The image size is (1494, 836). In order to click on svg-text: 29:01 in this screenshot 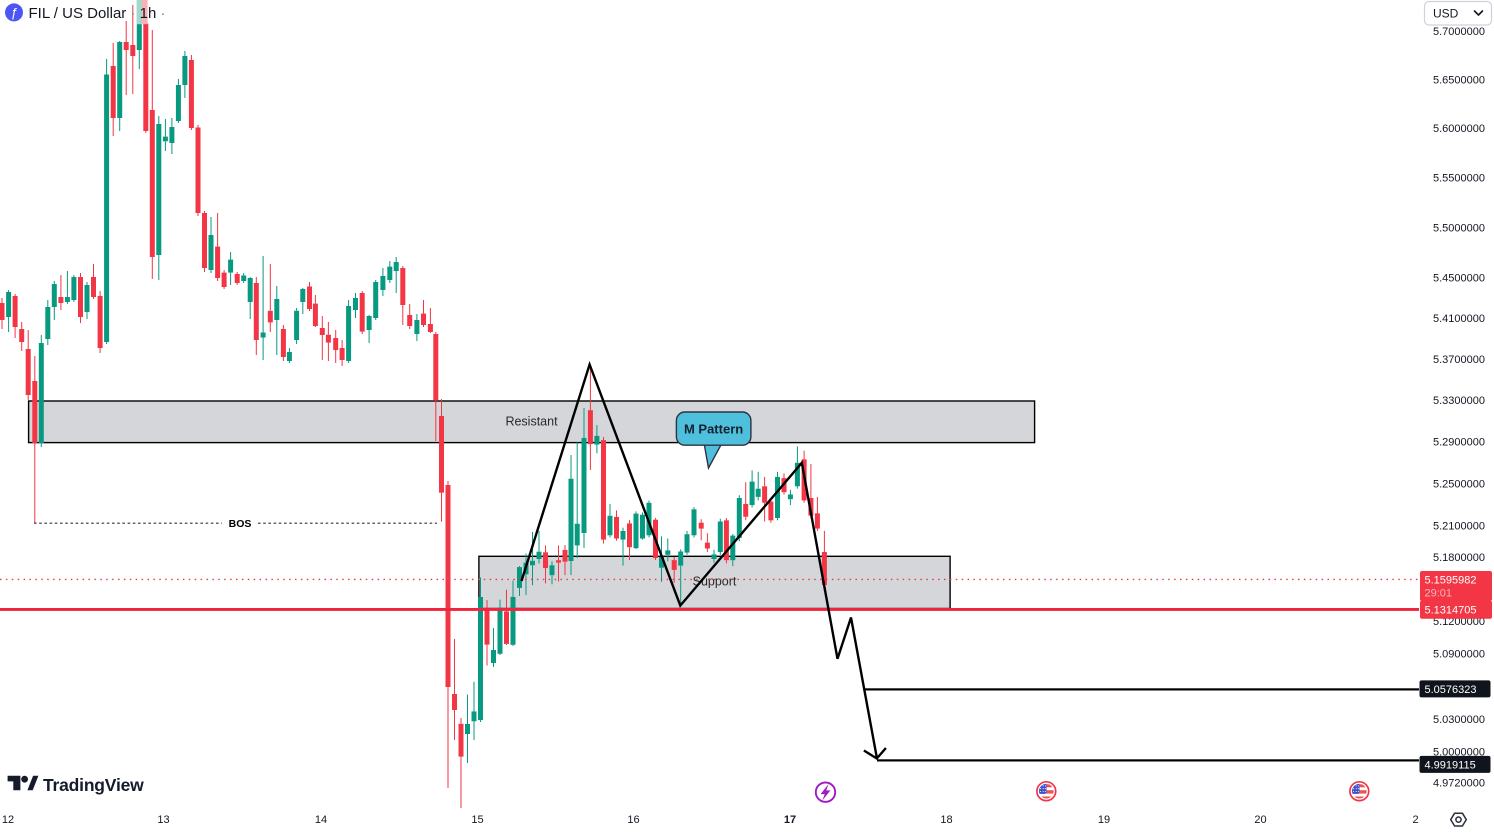, I will do `click(1439, 593)`.